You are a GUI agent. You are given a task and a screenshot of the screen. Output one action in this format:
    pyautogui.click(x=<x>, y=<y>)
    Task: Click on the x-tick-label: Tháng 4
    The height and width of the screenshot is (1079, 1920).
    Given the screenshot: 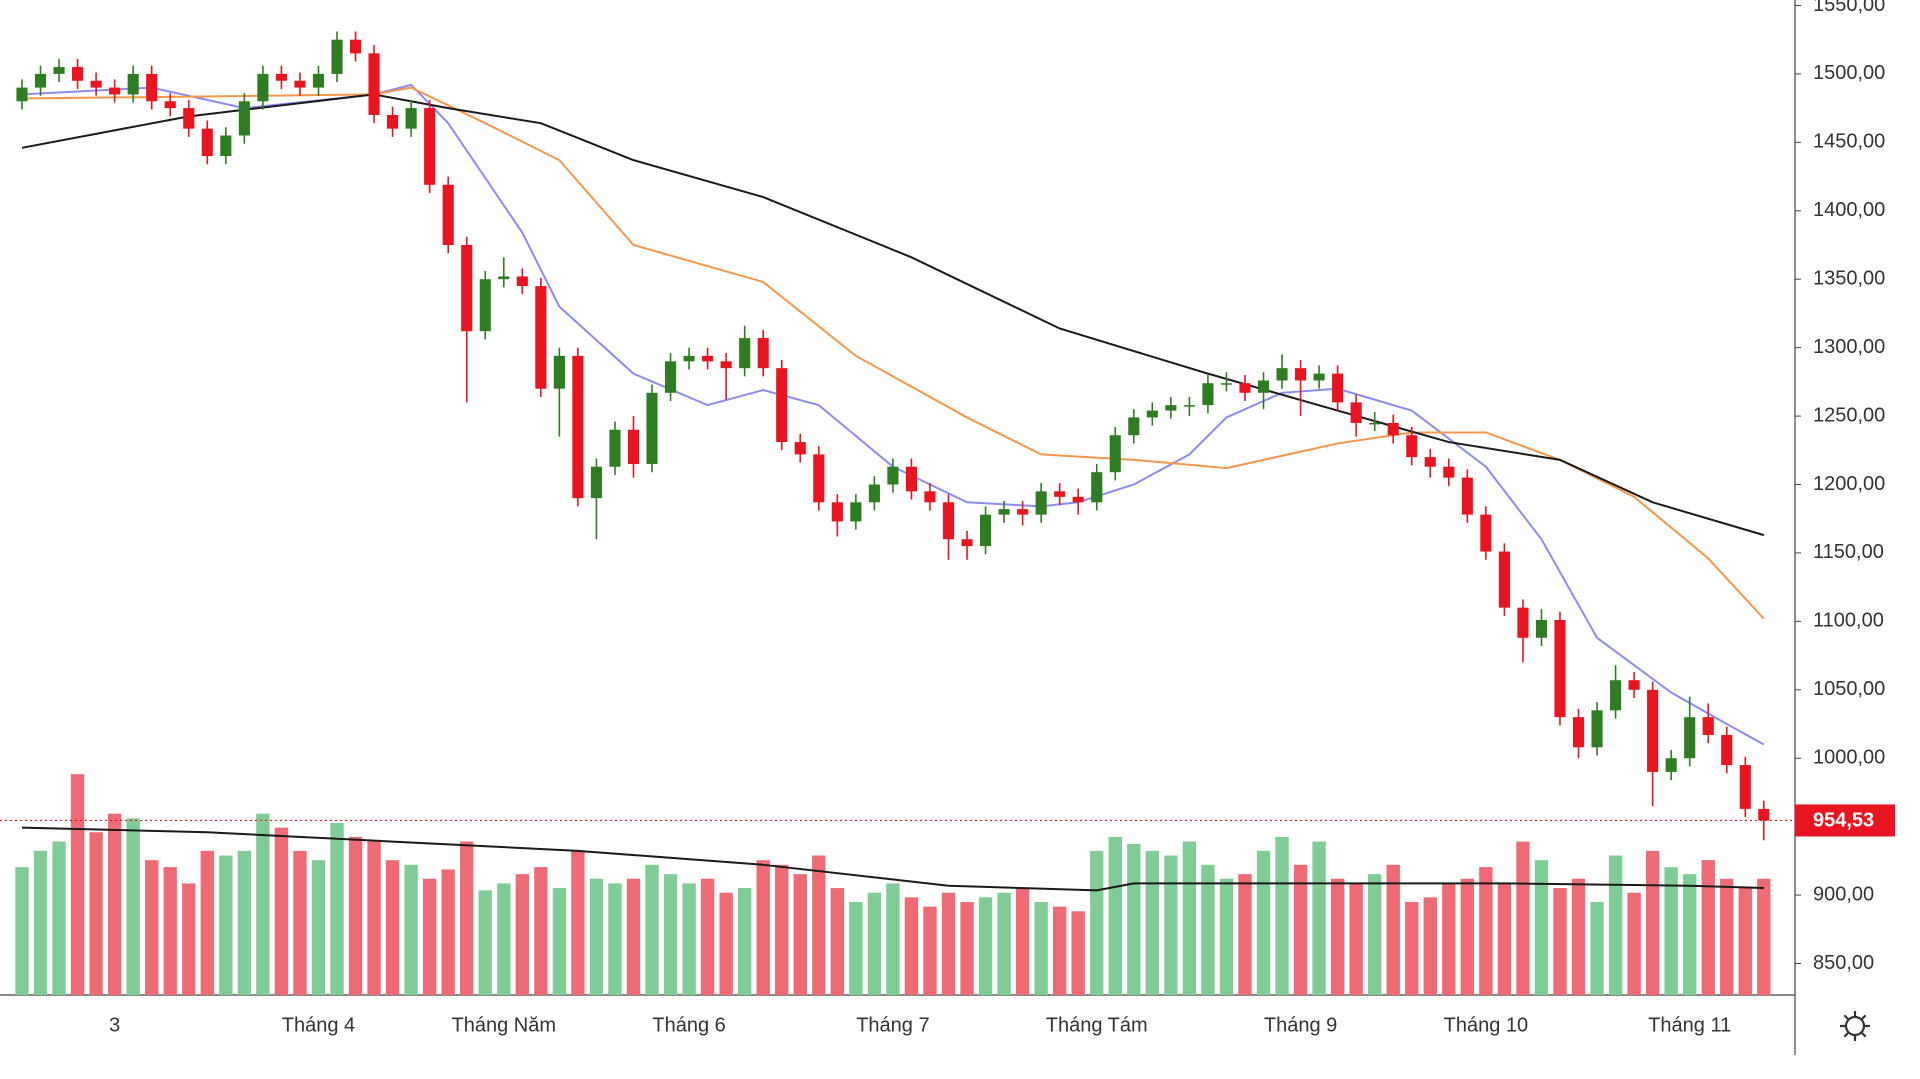 What is the action you would take?
    pyautogui.click(x=318, y=1025)
    